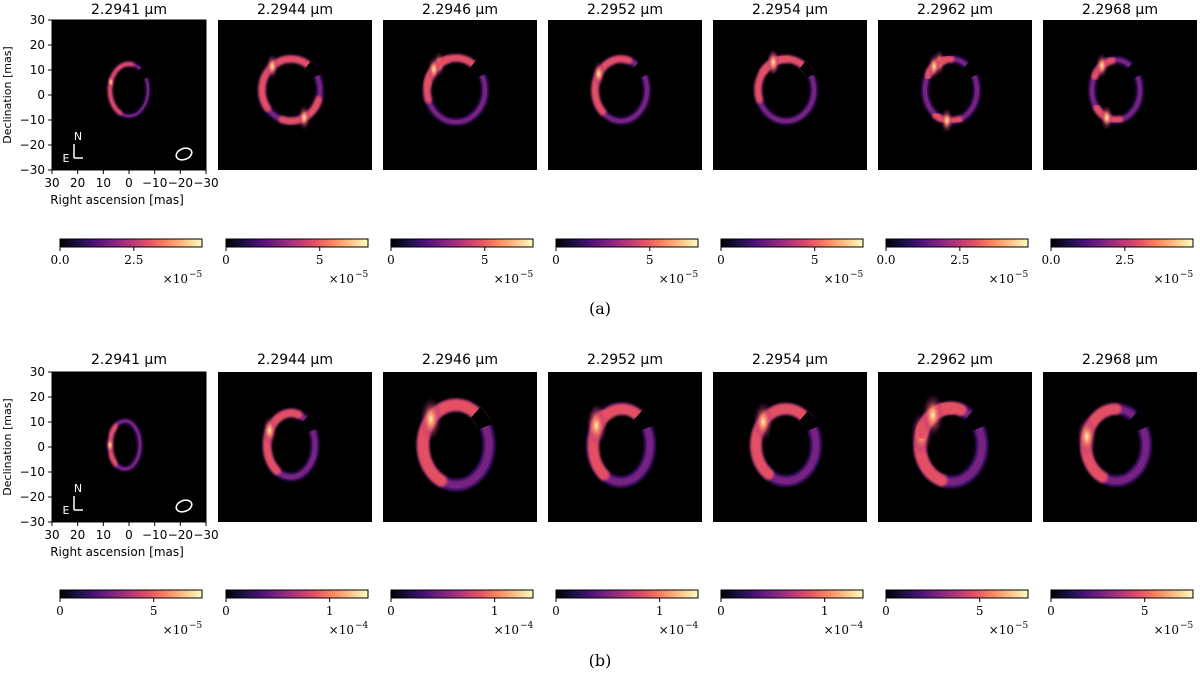  What do you see at coordinates (78, 488) in the screenshot?
I see `compass-north-label: N` at bounding box center [78, 488].